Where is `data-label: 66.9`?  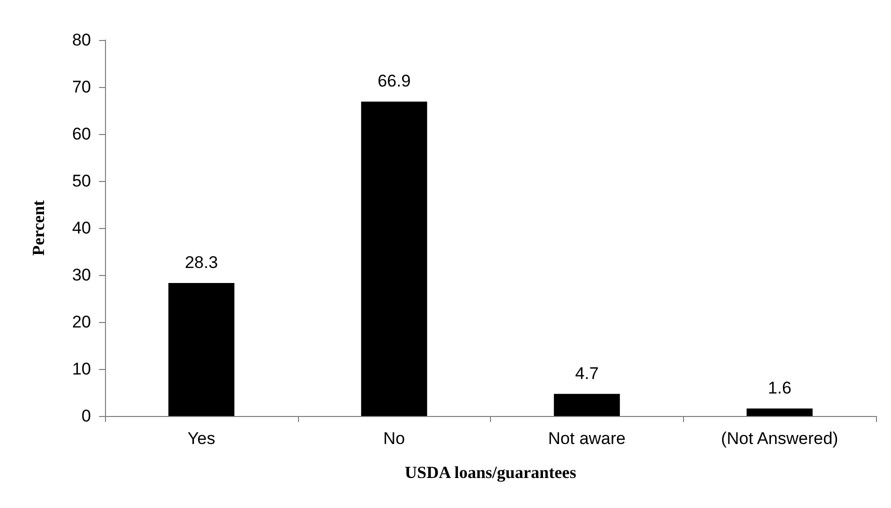
data-label: 66.9 is located at coordinates (394, 81).